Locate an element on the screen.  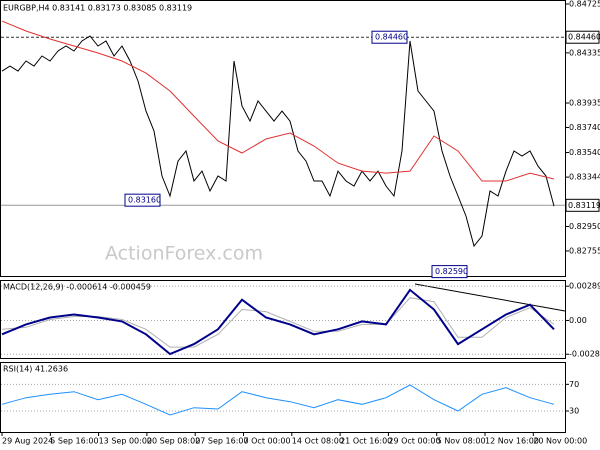
macd-title: MACD(12,26,9) -0.000614 -0.000459 is located at coordinates (77, 287).